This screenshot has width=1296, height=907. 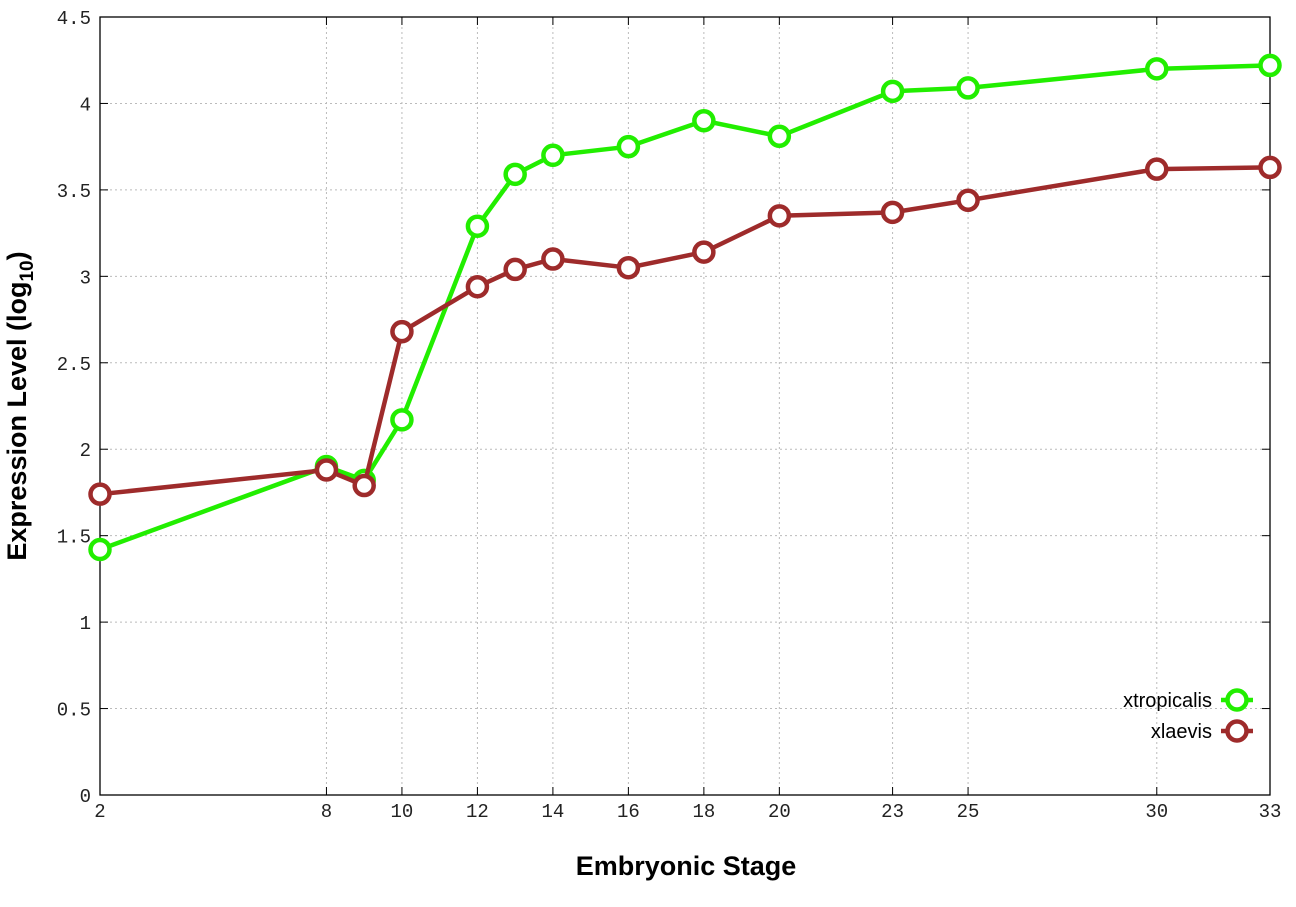 I want to click on y-axis-title: Expression Level (log10), so click(x=20, y=405).